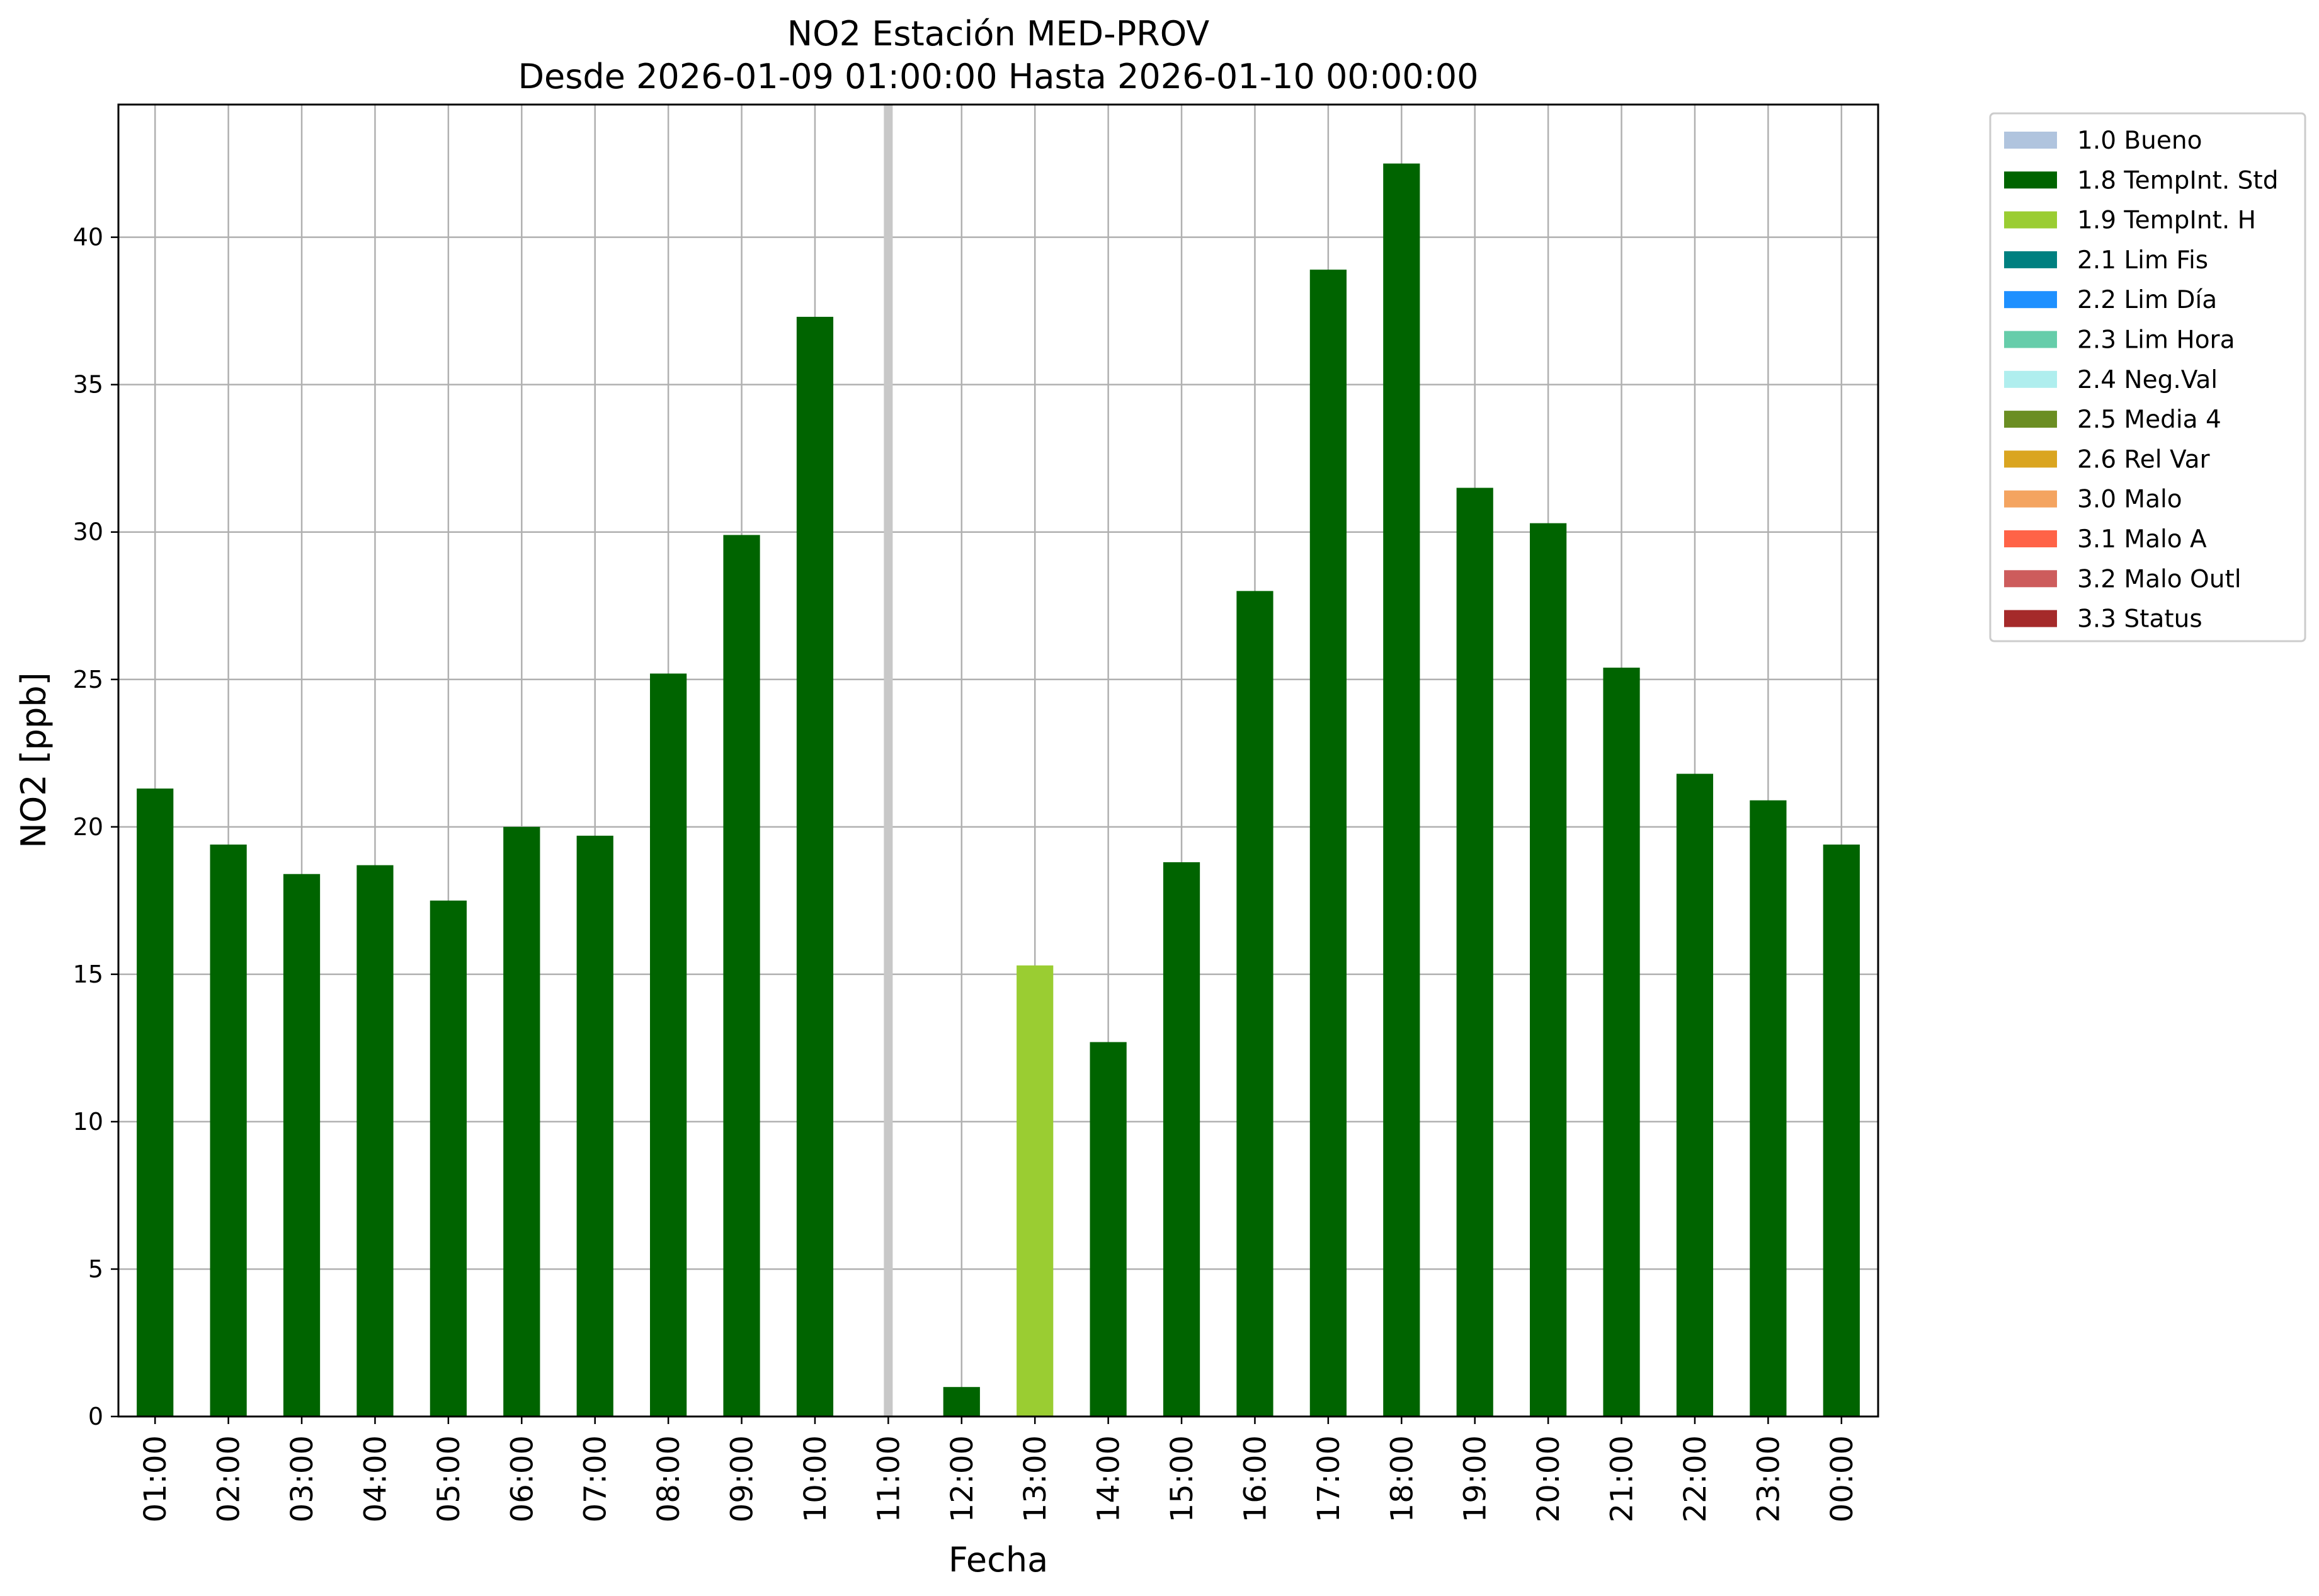 This screenshot has height=1596, width=2319. I want to click on x-tick-label: 11:00, so click(888, 1478).